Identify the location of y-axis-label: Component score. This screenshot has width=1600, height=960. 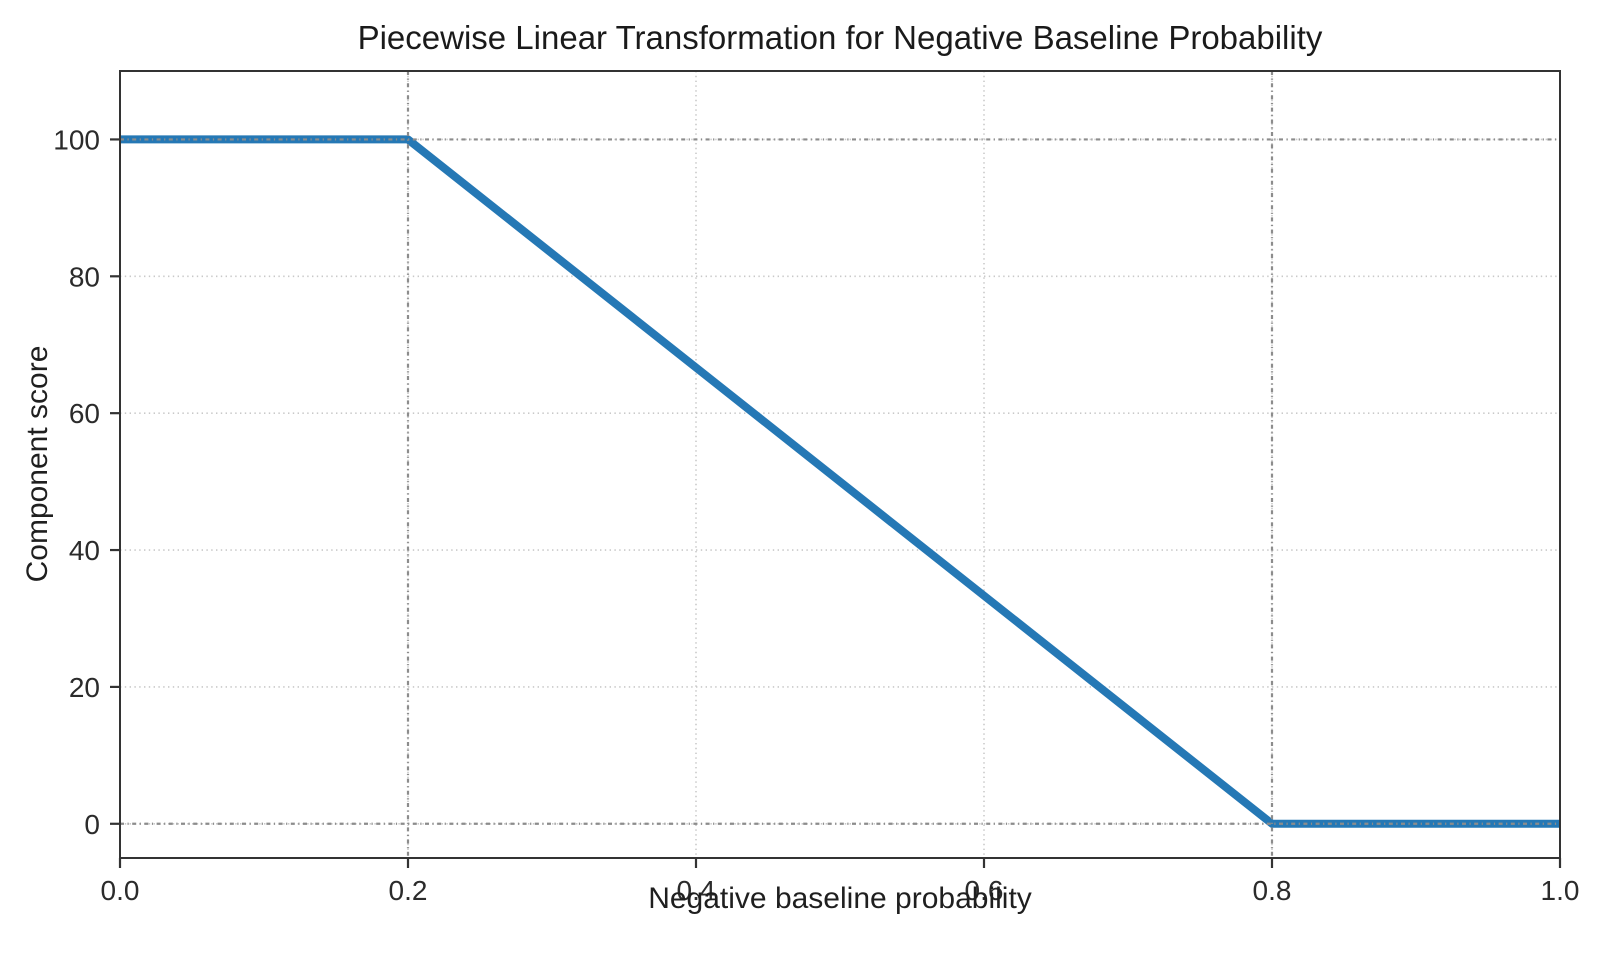
(37, 464).